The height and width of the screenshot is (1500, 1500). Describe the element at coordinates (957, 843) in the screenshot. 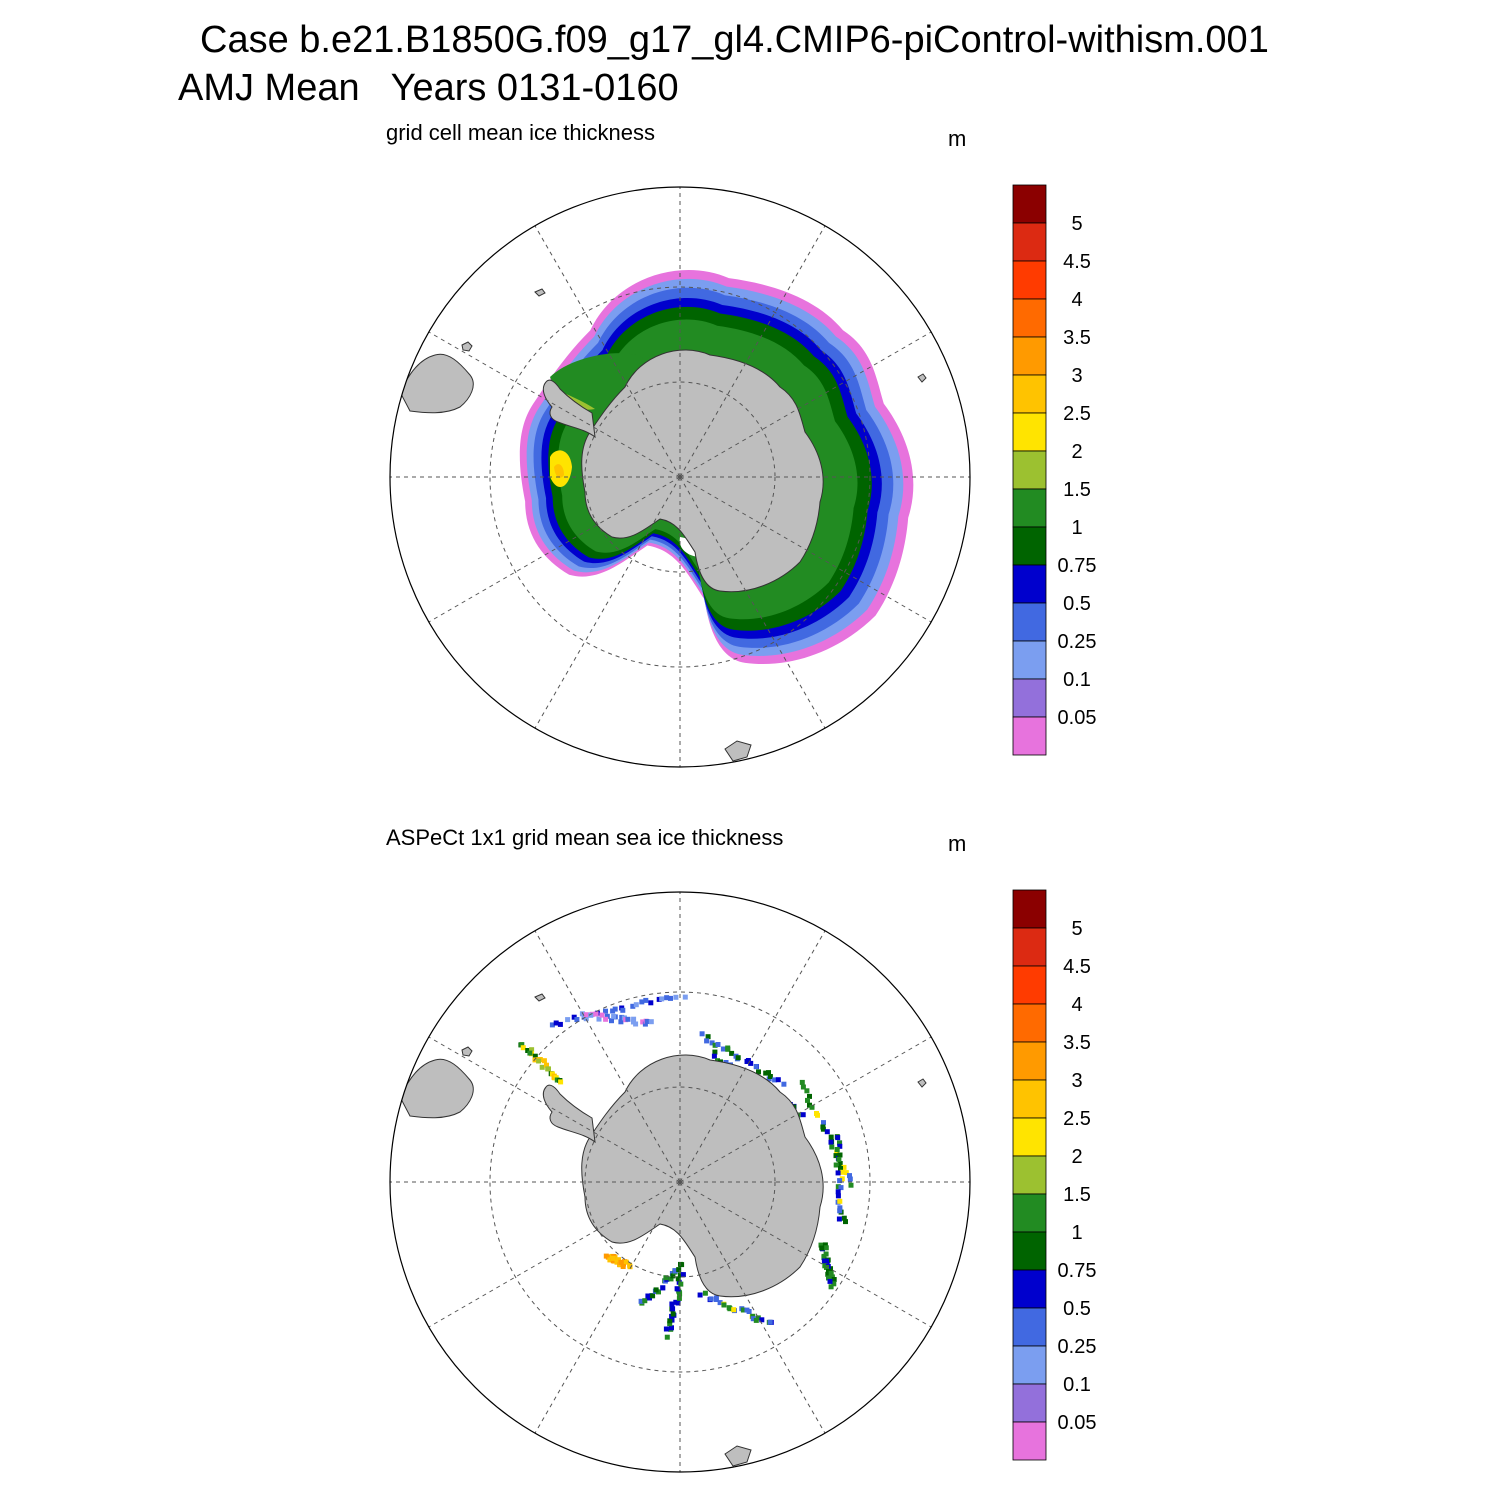

I see `panel-2-unit: m` at that location.